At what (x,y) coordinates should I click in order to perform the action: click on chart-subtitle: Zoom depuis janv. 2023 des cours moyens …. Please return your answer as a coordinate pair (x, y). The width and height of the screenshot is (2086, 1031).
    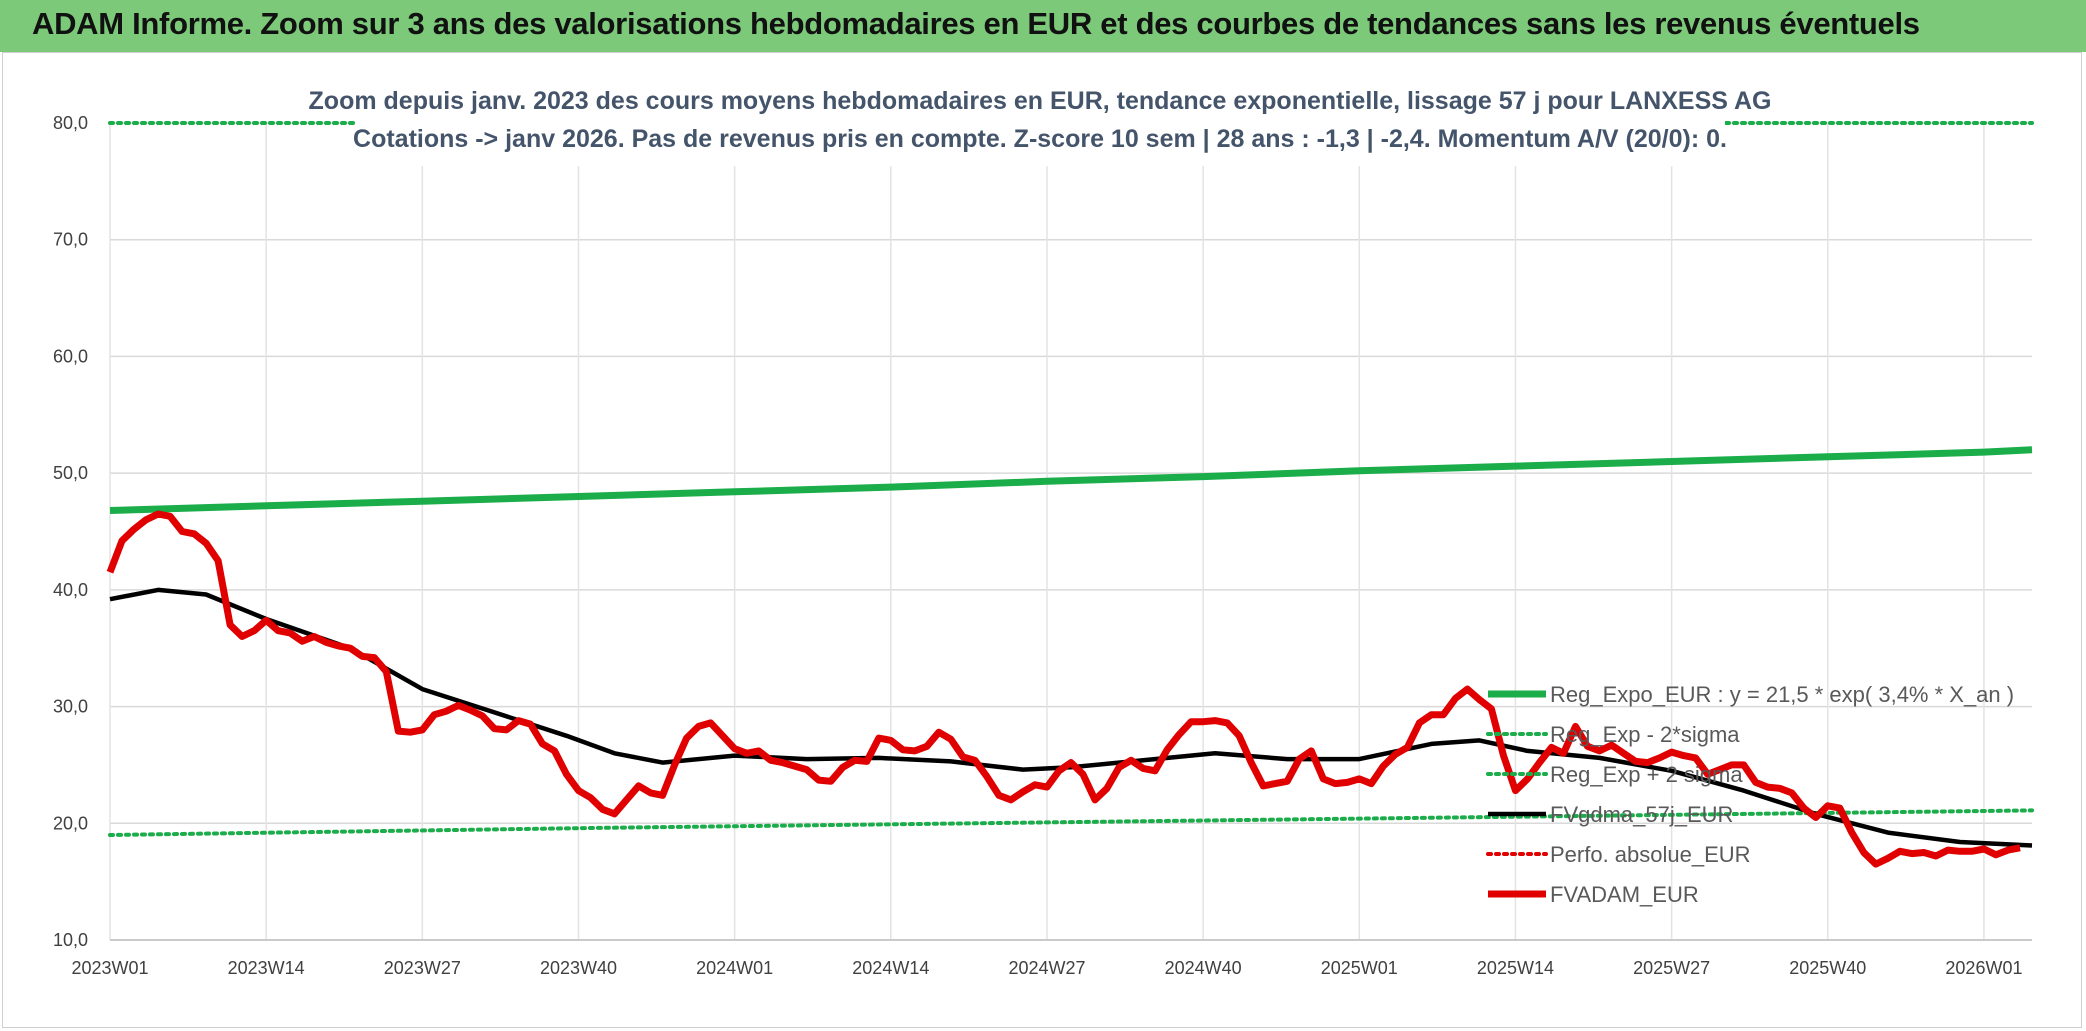
    Looking at the image, I should click on (1040, 122).